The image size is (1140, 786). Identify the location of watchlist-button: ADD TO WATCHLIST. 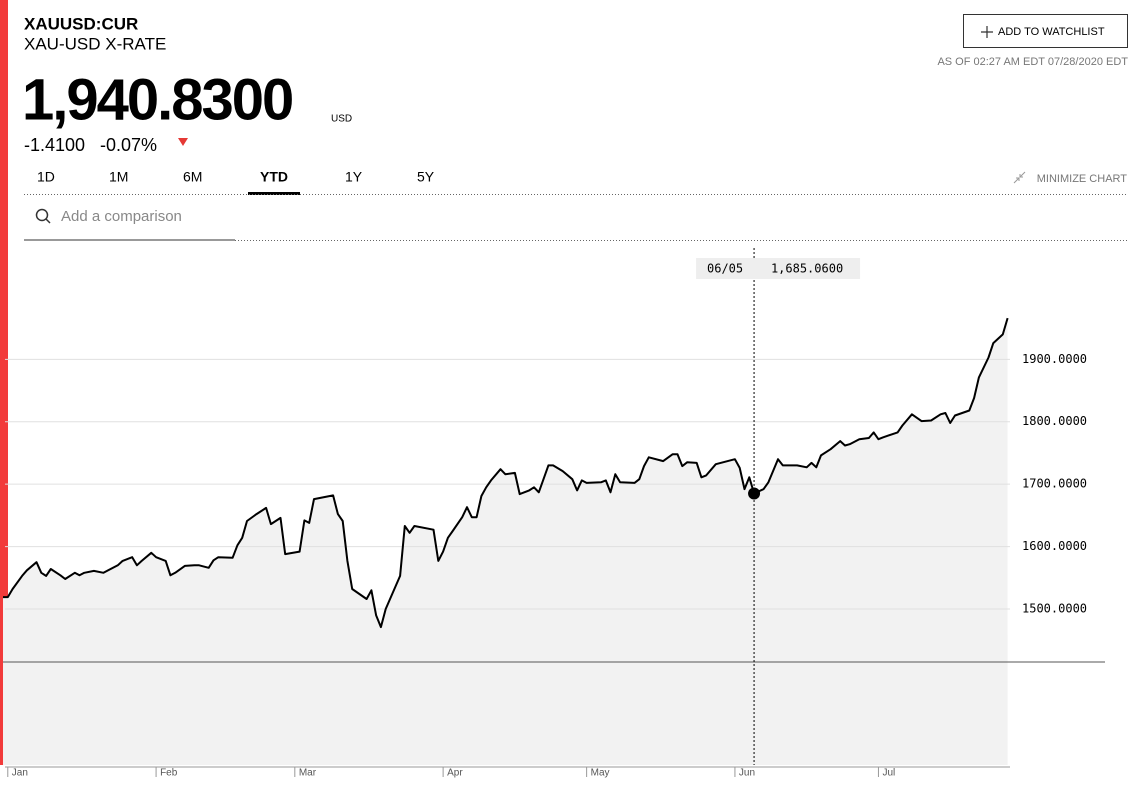
(1045, 31).